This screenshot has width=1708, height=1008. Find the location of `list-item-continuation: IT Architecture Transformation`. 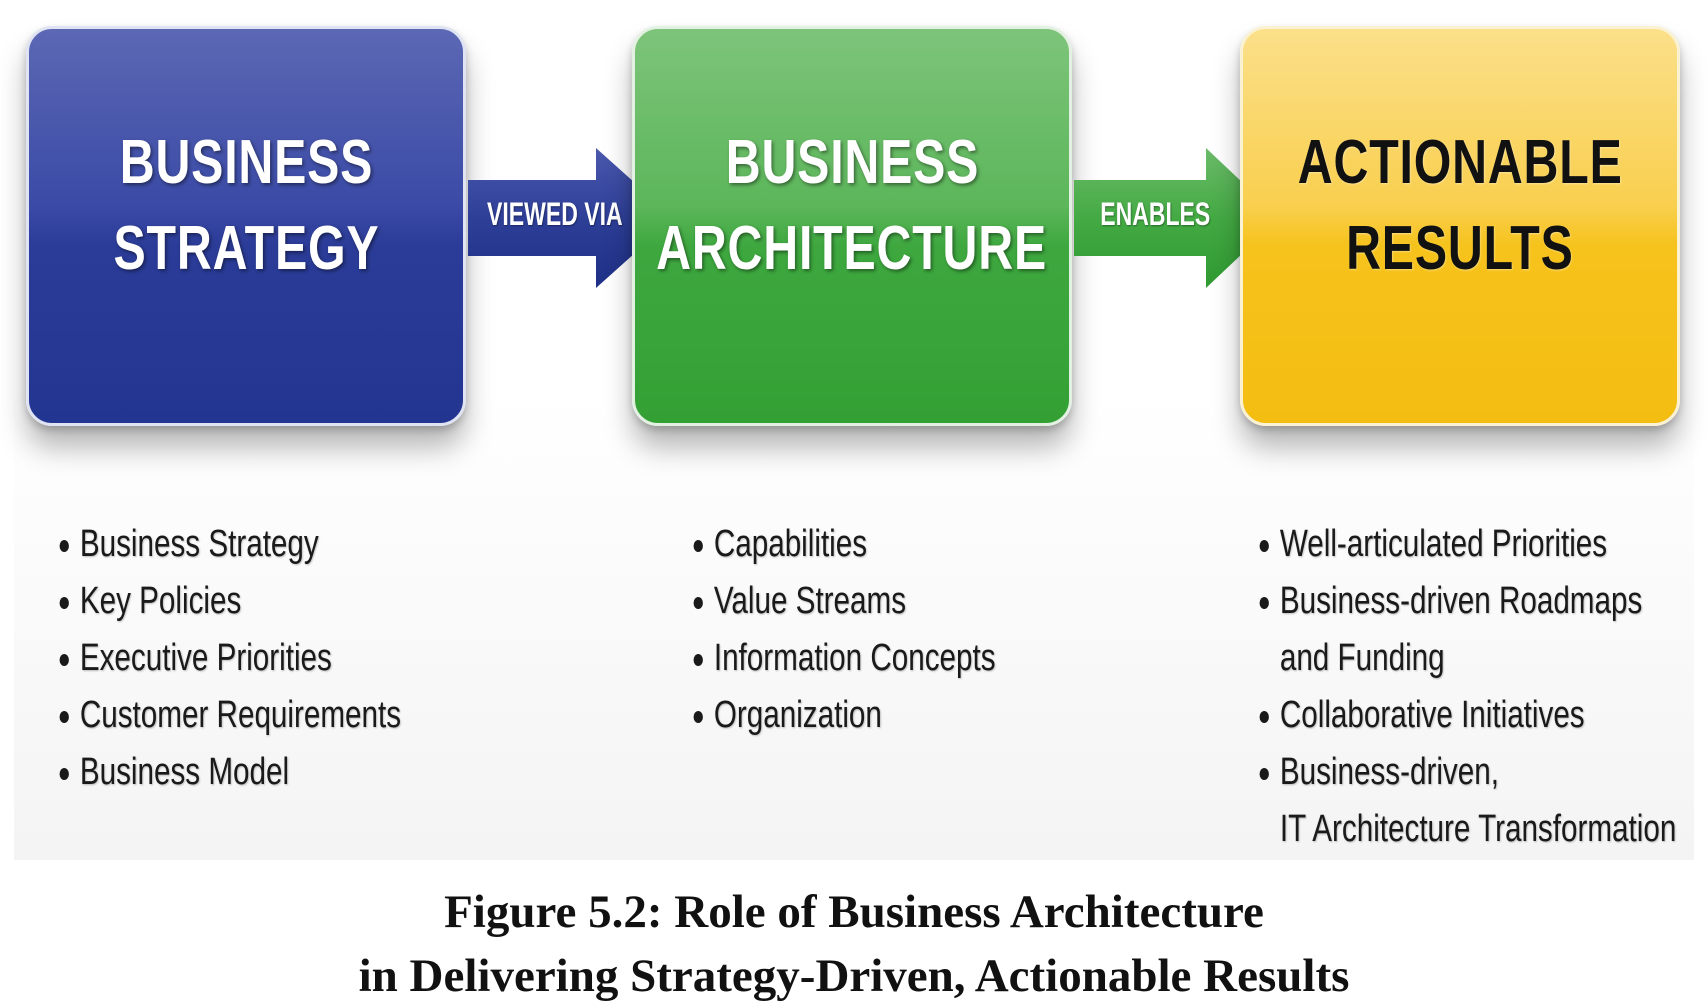

list-item-continuation: IT Architecture Transformation is located at coordinates (1478, 829).